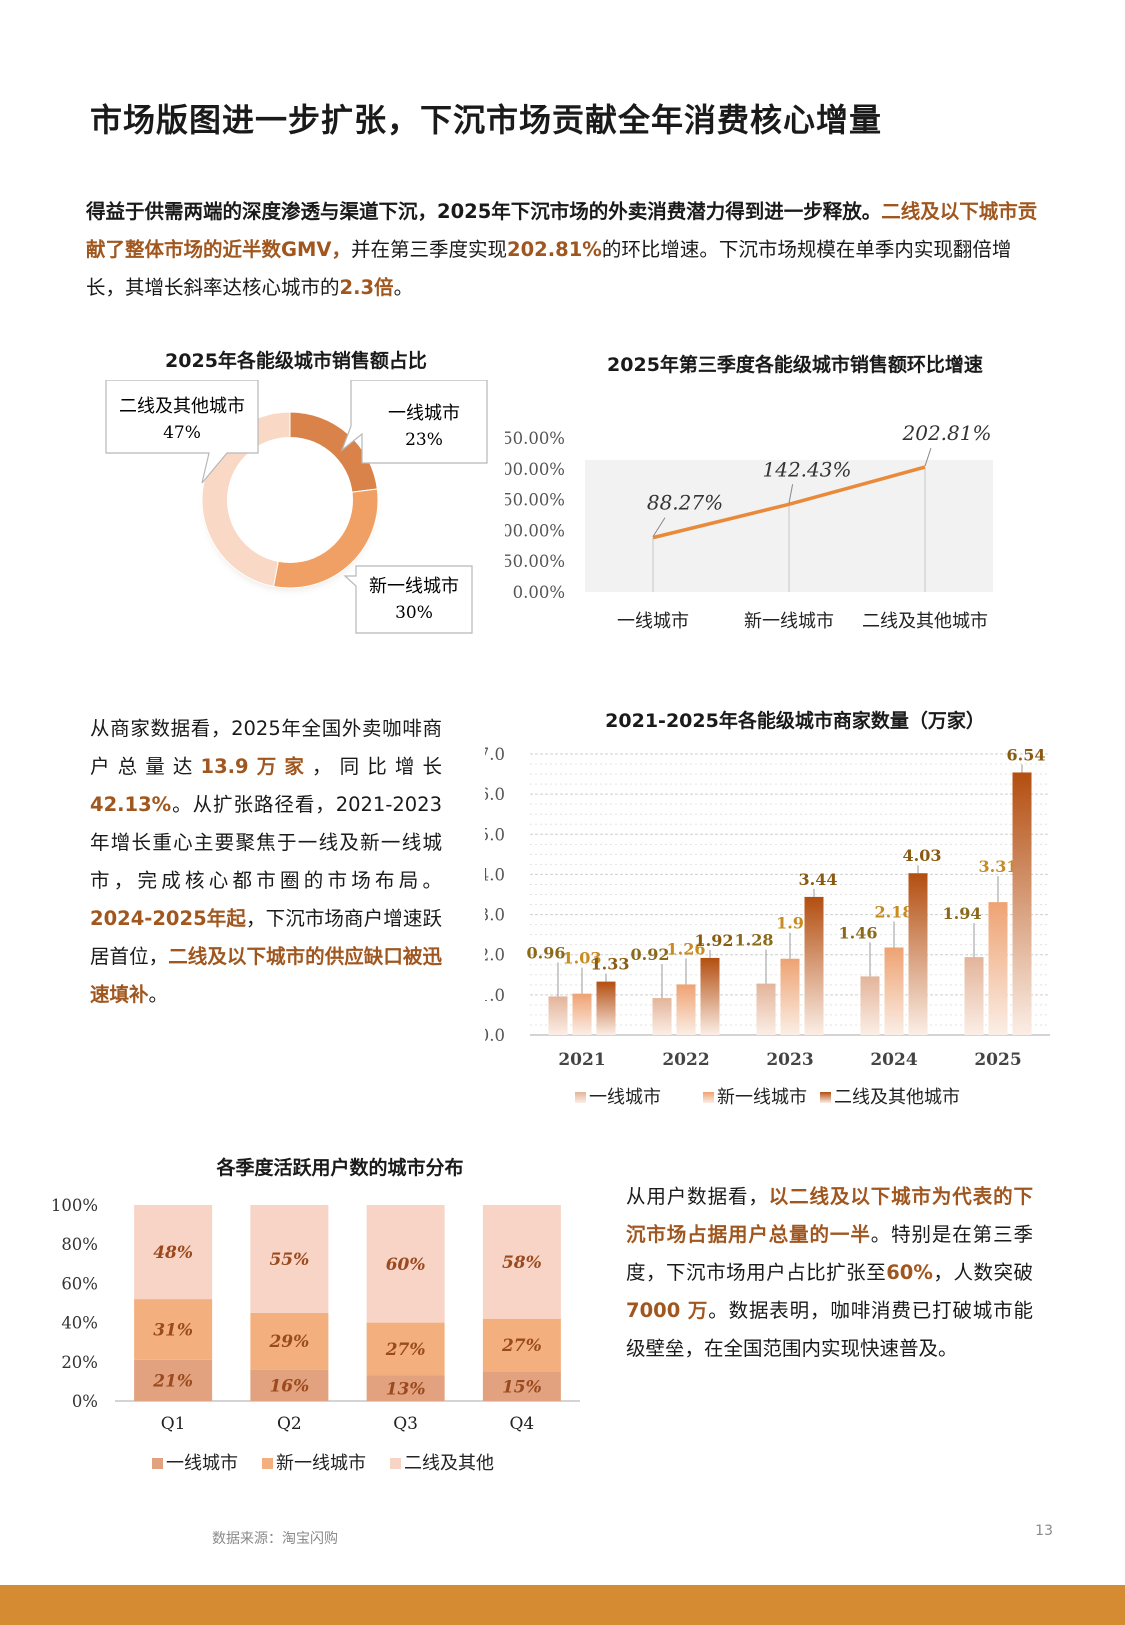 The image size is (1125, 1625). I want to click on x-tick-label: 新一线城市, so click(789, 621).